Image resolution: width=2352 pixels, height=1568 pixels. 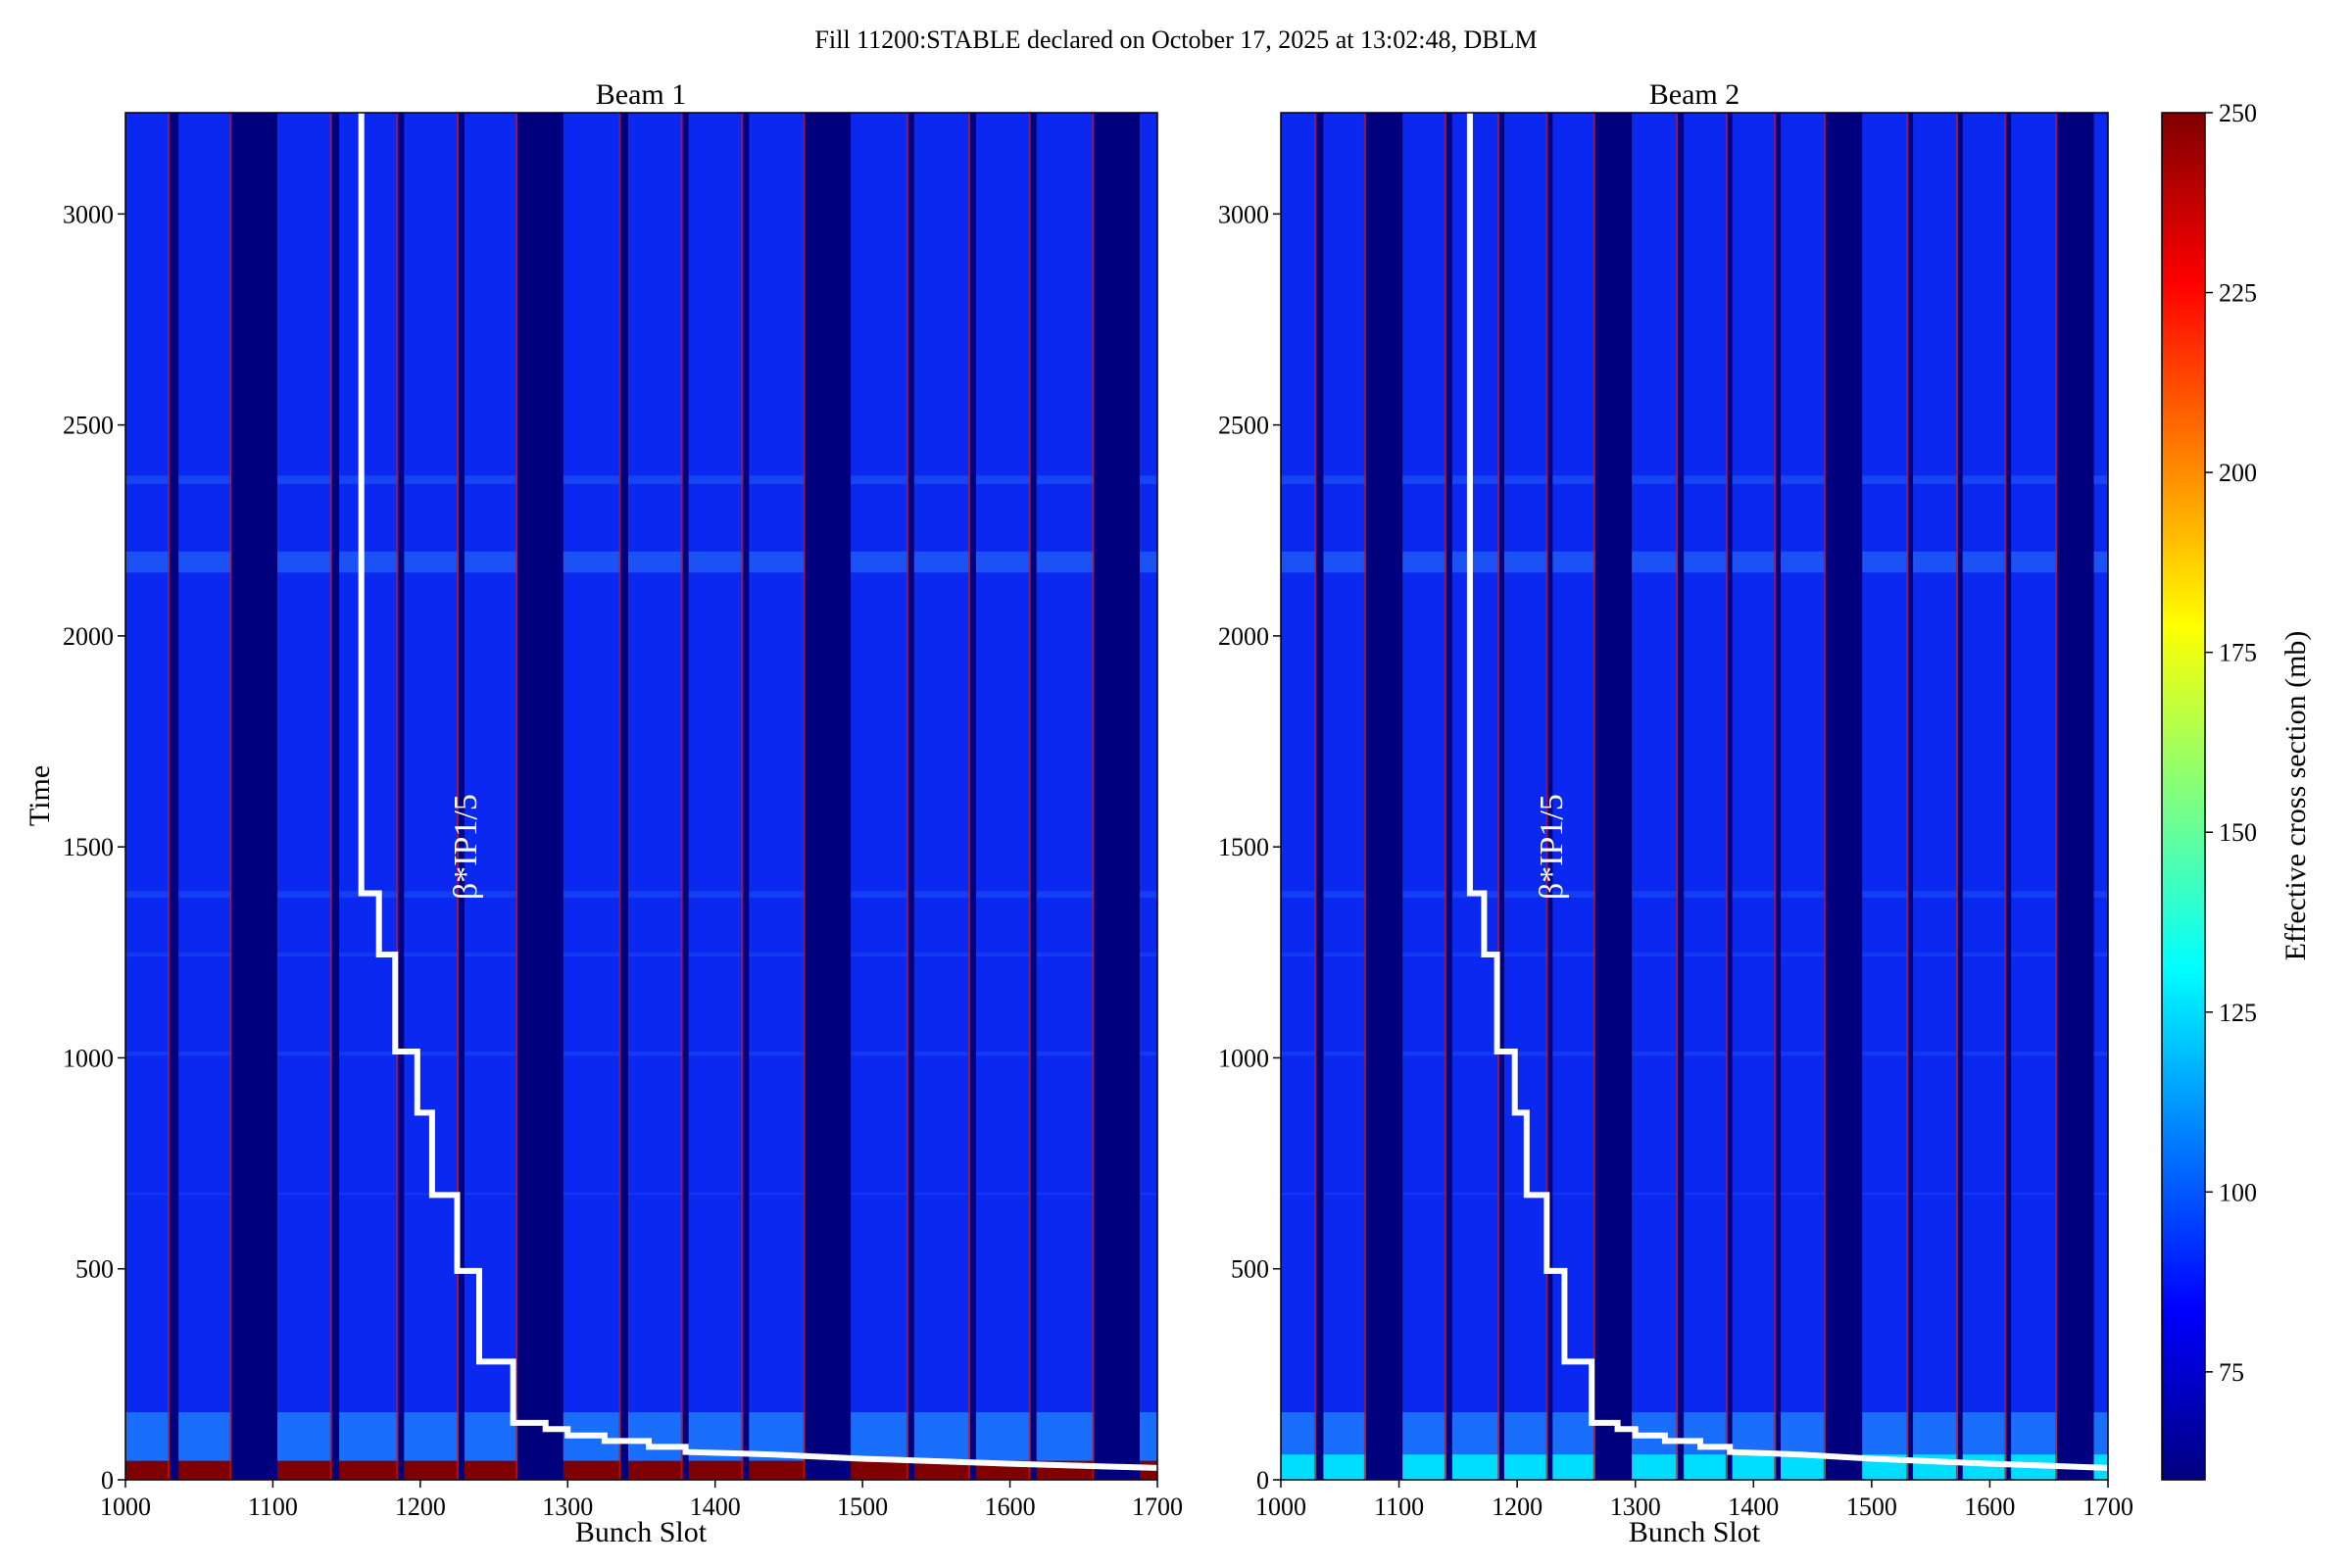 I want to click on colorbar-tick-label: 75, so click(x=2231, y=1372).